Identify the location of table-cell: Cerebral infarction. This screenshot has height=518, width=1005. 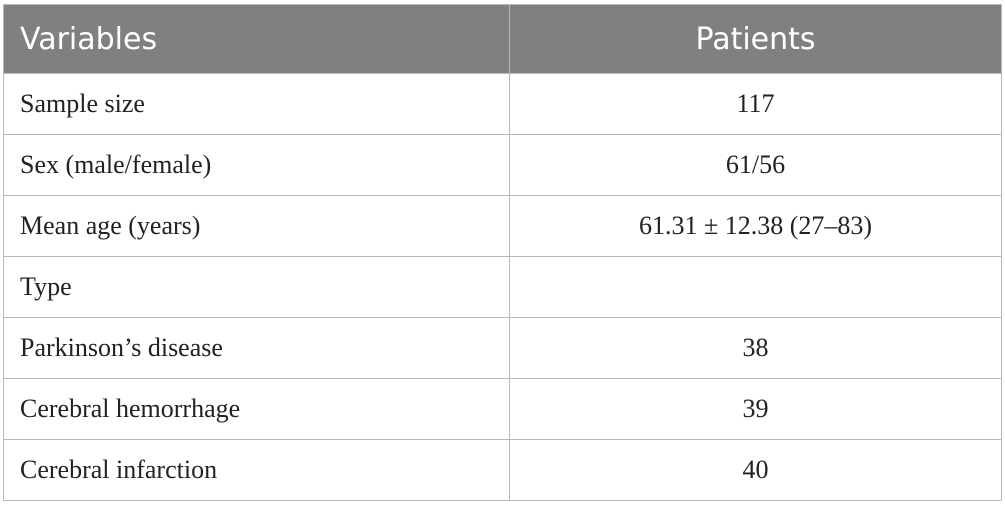
(256, 470).